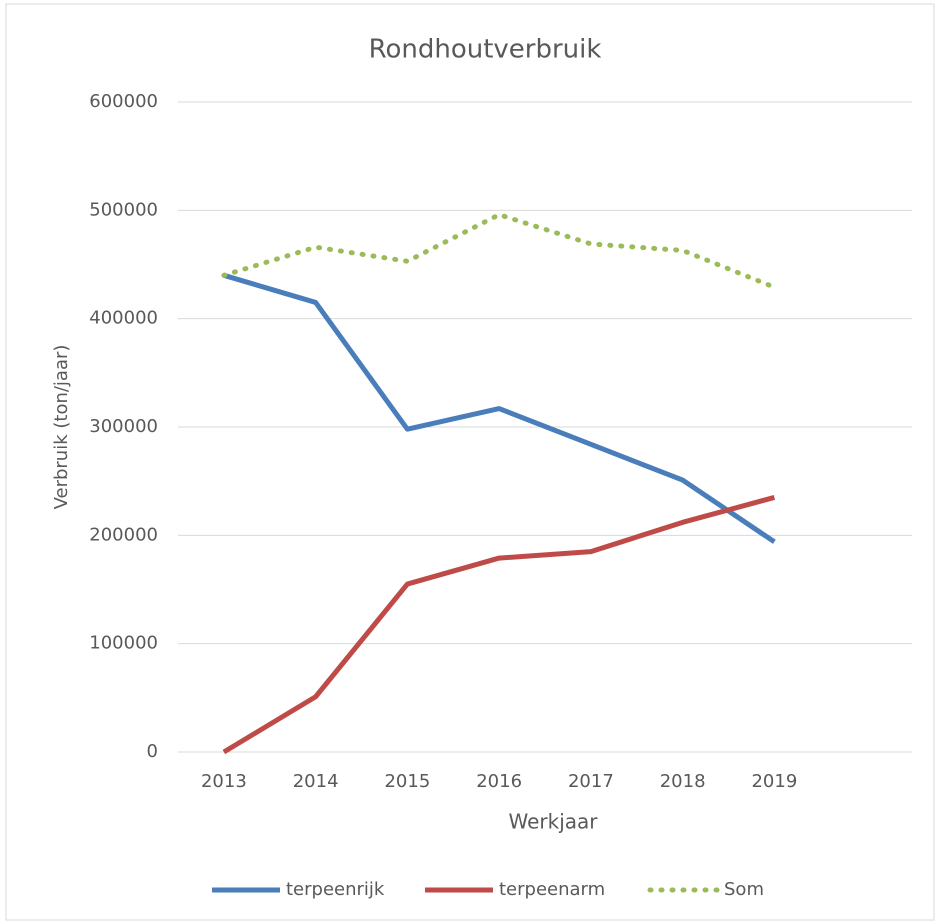  I want to click on x-tick-label: 2017, so click(591, 781).